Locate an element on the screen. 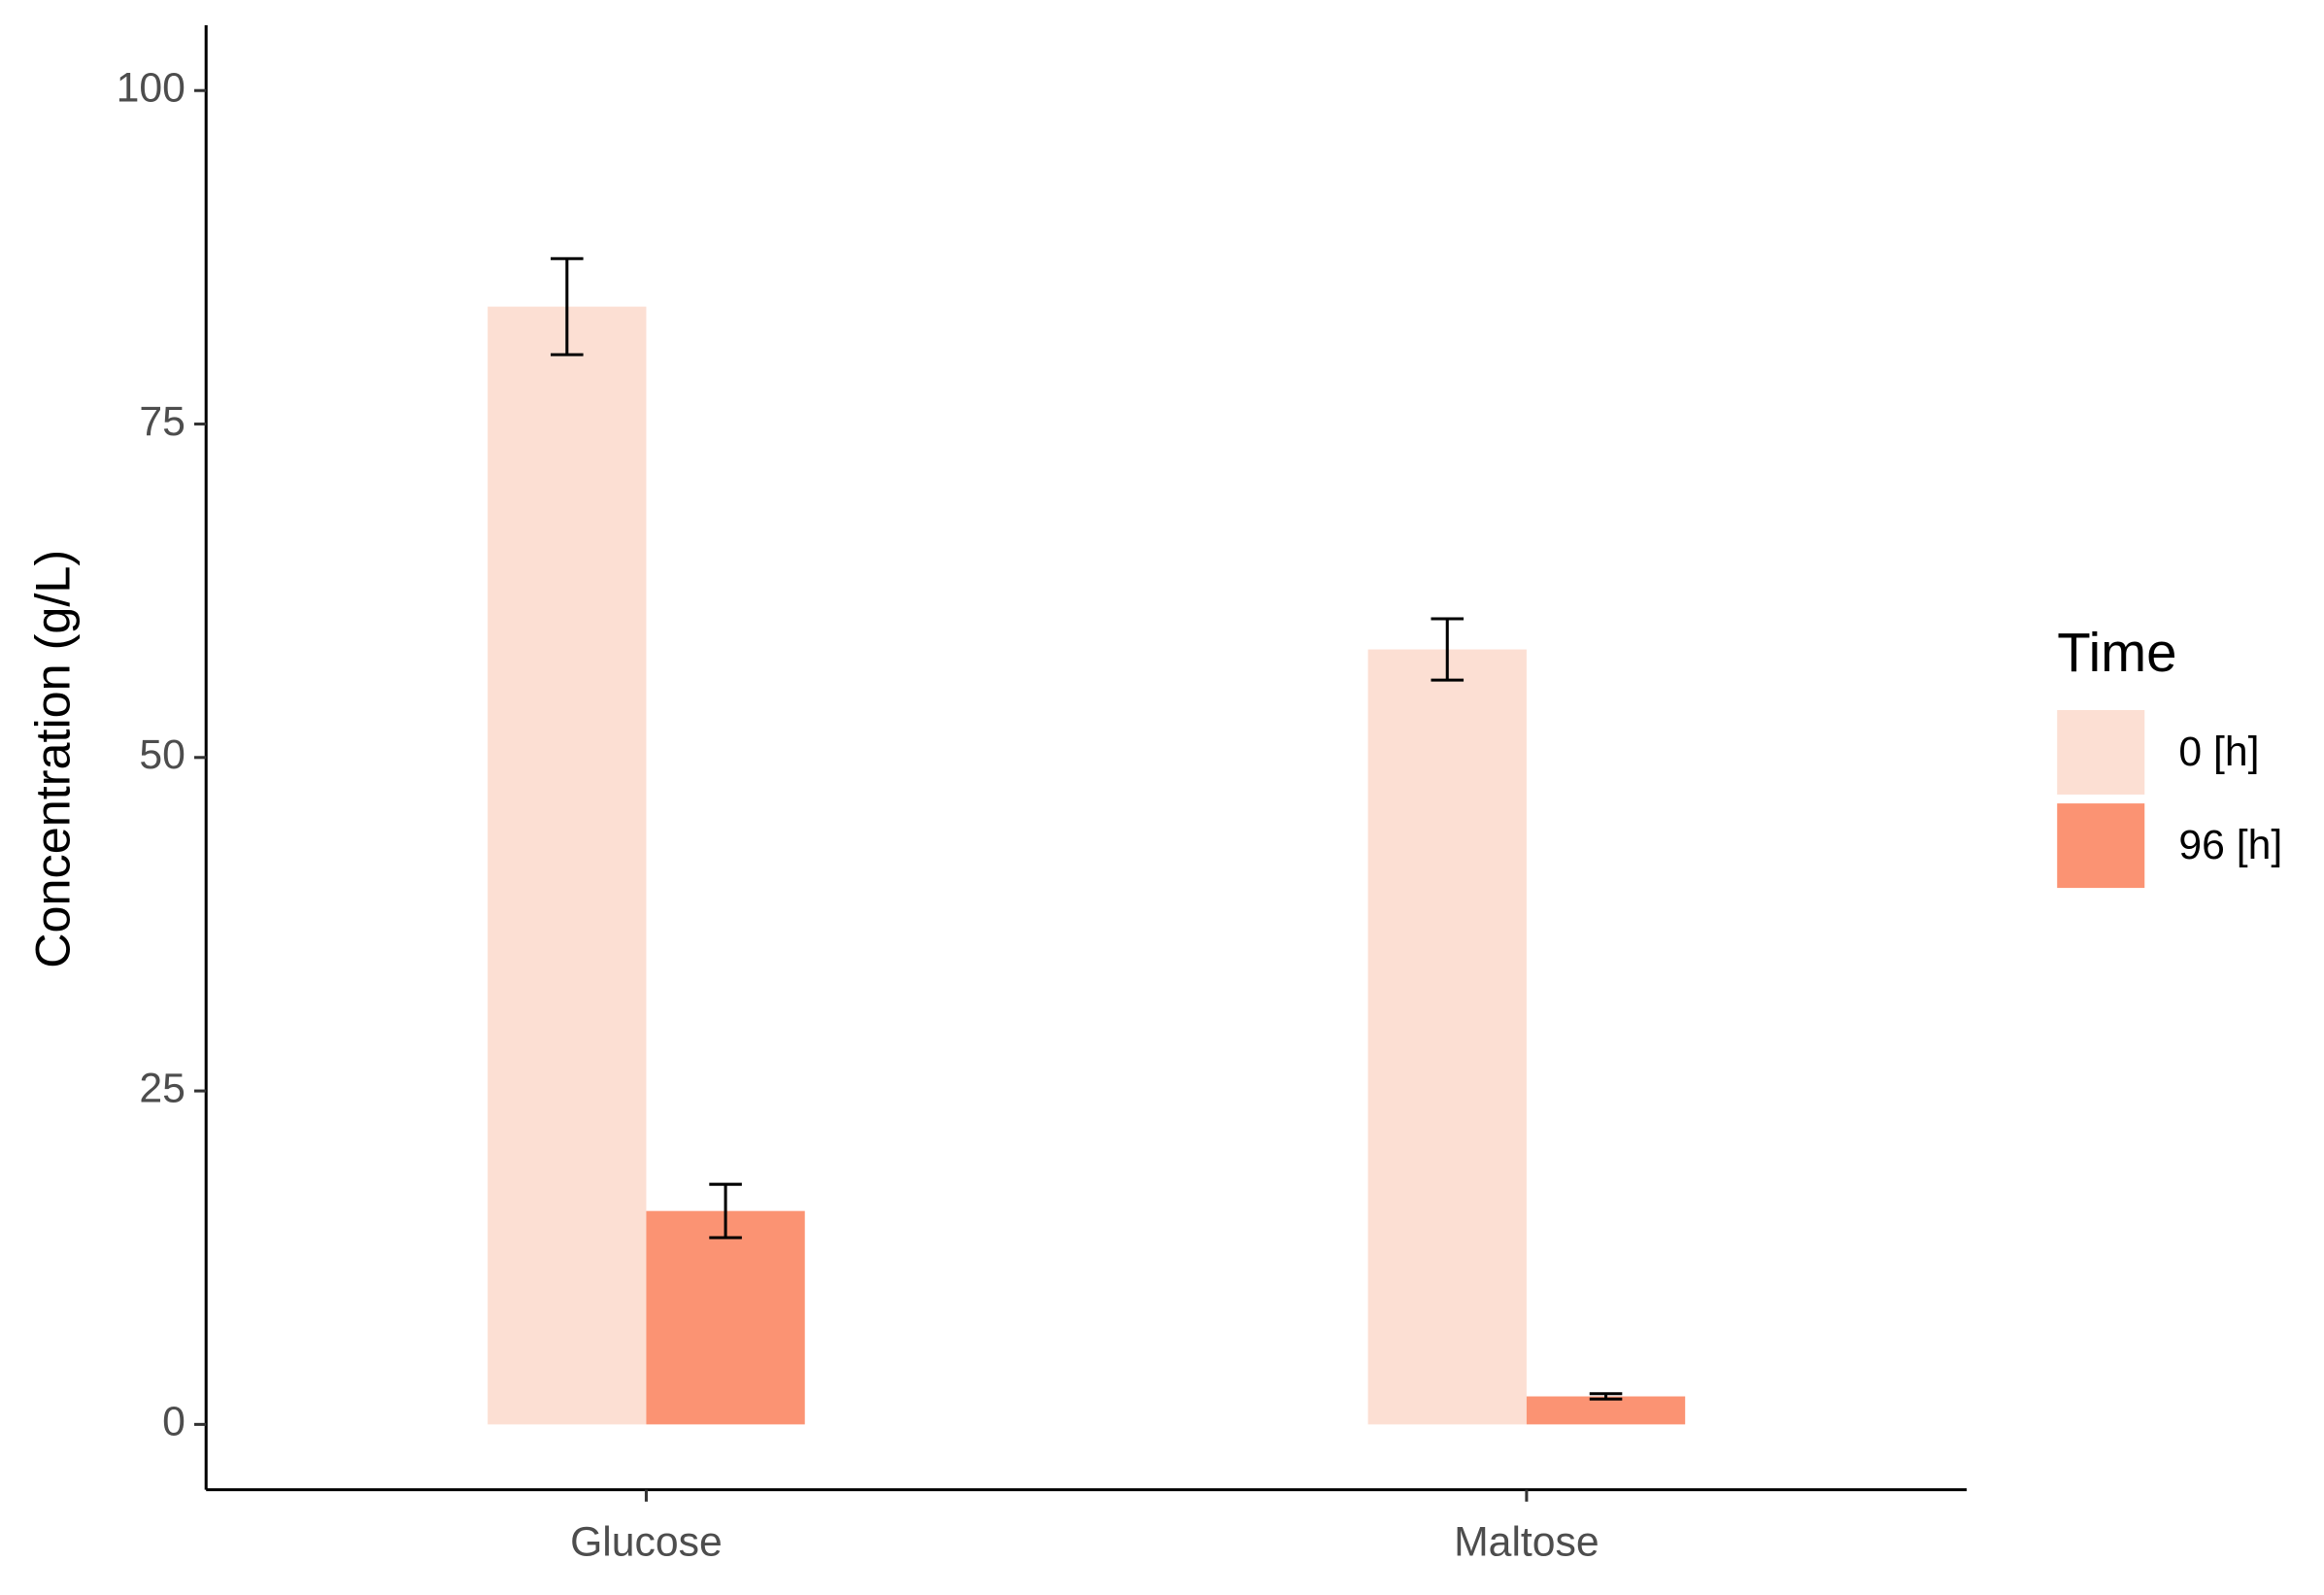  x-tick-label: Glucose is located at coordinates (646, 1541).